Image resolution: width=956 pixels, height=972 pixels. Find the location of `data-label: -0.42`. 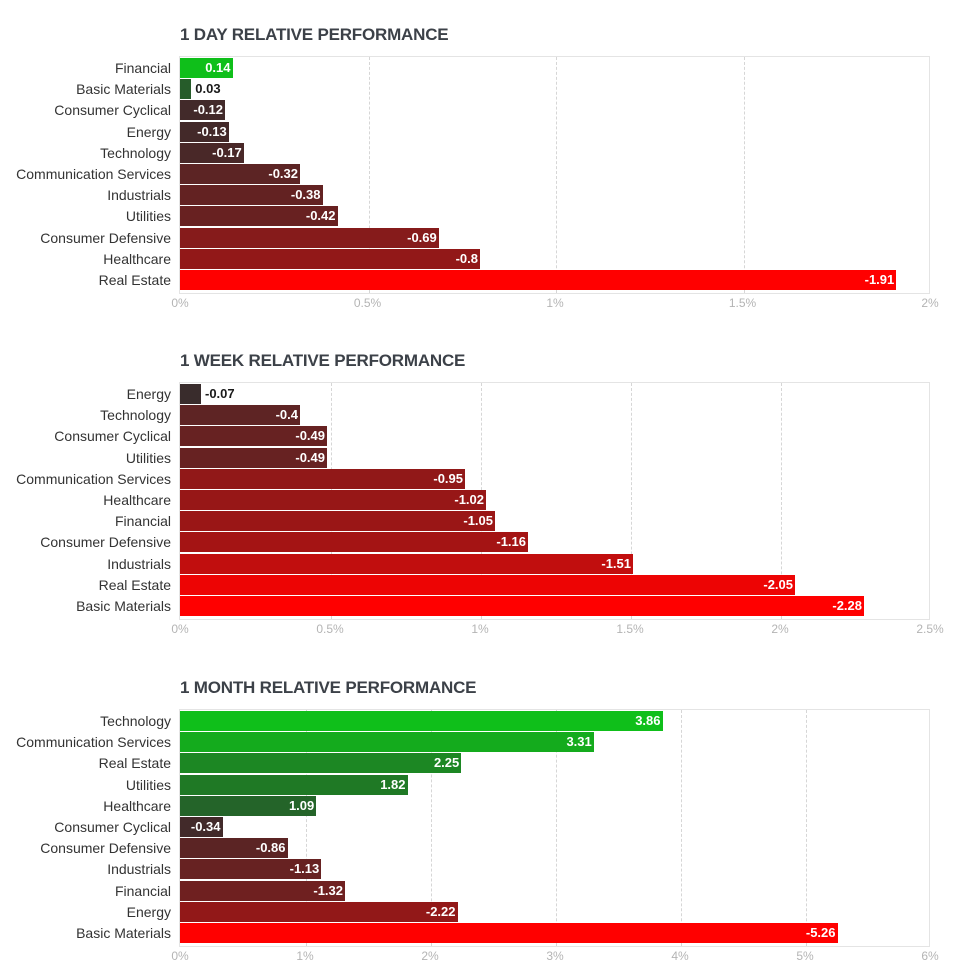

data-label: -0.42 is located at coordinates (320, 216).